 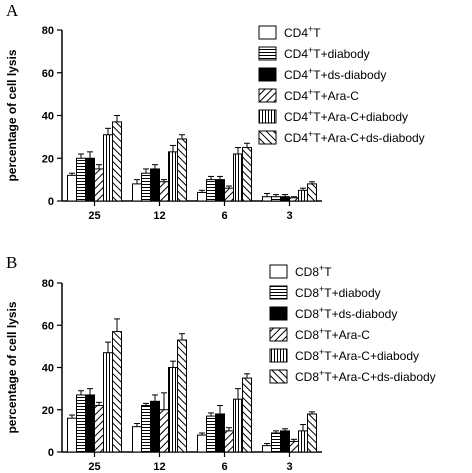 I want to click on legend-label: CD8+T+Ara-C, so click(x=332, y=334).